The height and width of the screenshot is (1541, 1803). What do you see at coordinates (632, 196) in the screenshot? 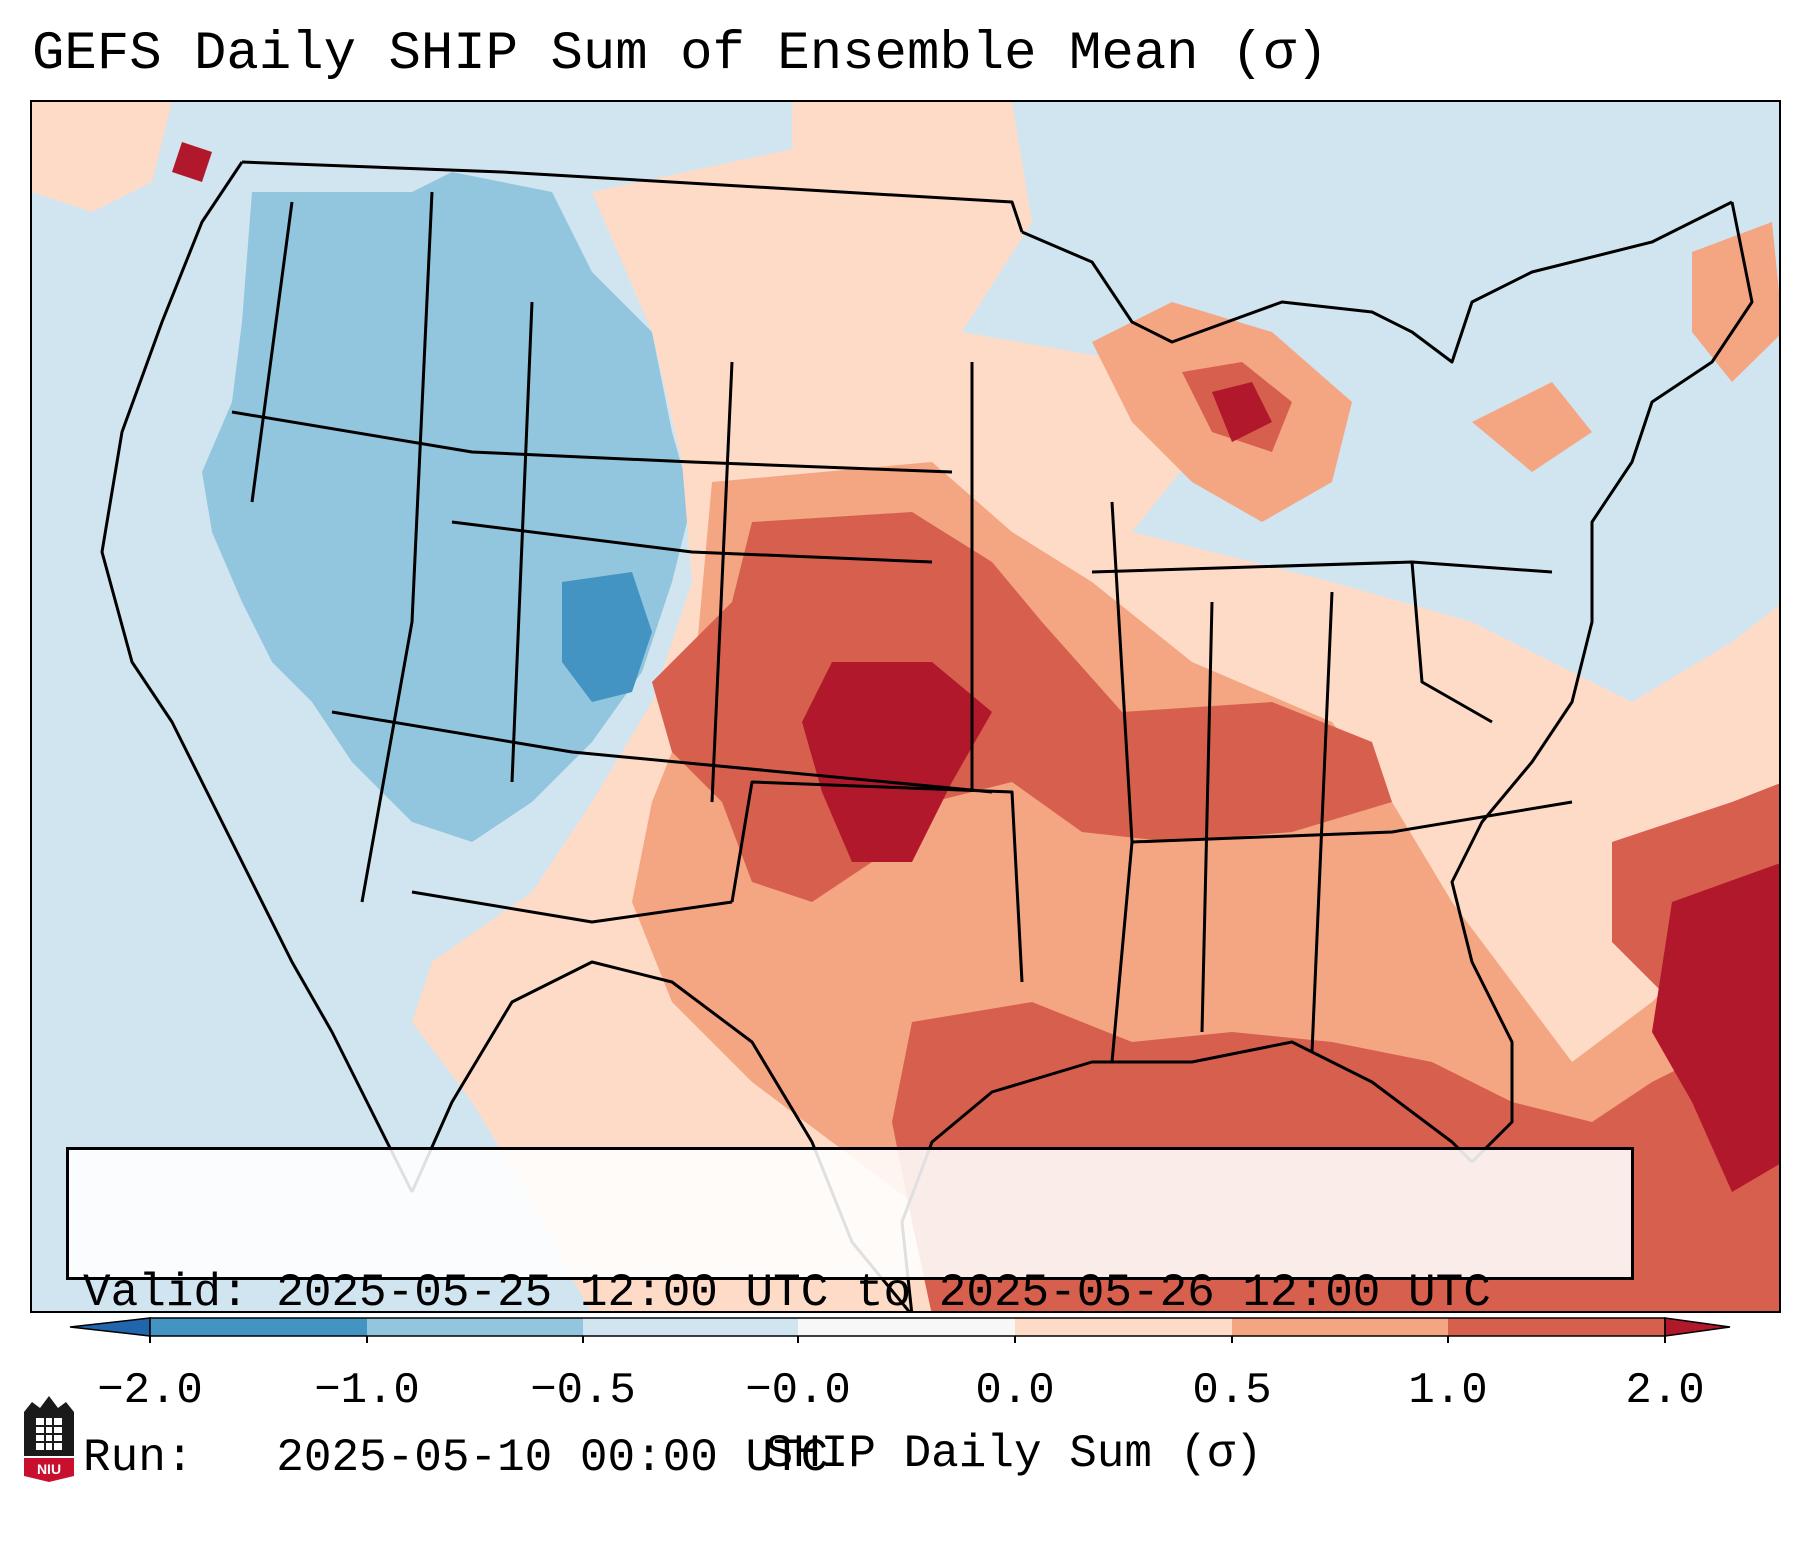
I see `northern-border` at bounding box center [632, 196].